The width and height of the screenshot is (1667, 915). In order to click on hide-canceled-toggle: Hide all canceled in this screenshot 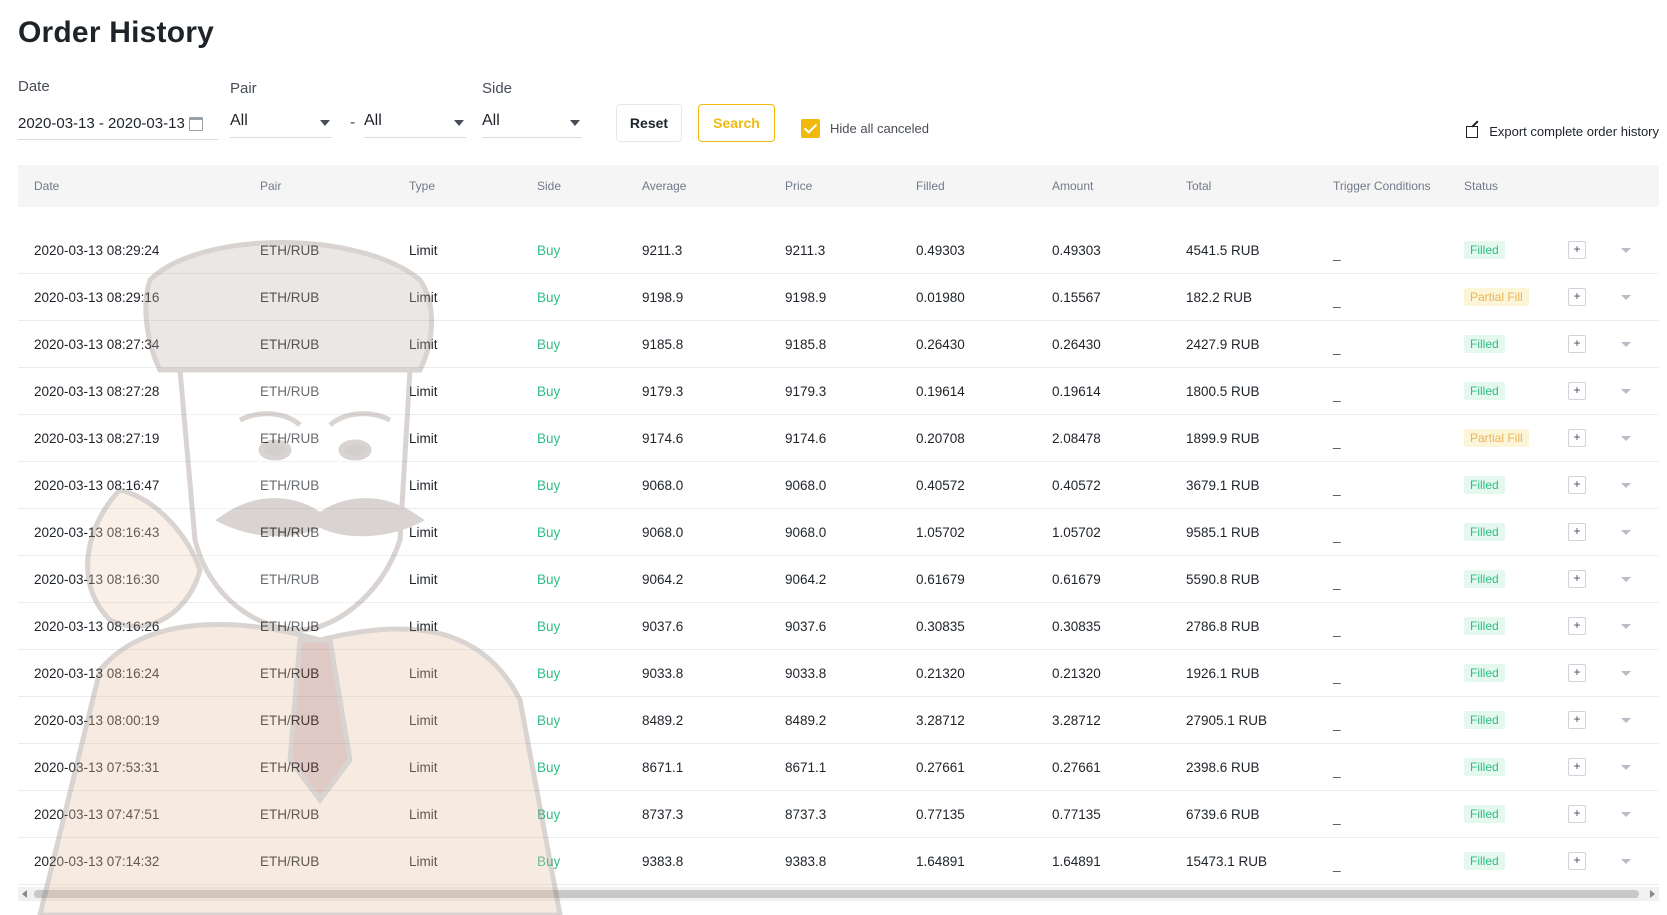, I will do `click(865, 128)`.